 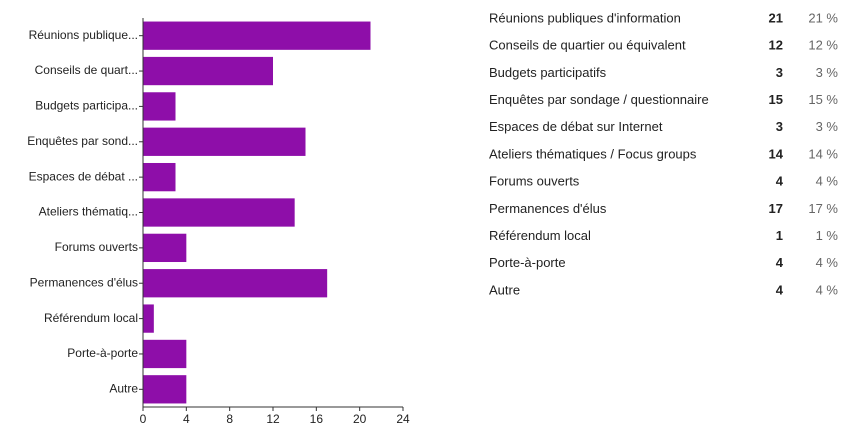 I want to click on row-name: Référendum local, so click(x=540, y=235).